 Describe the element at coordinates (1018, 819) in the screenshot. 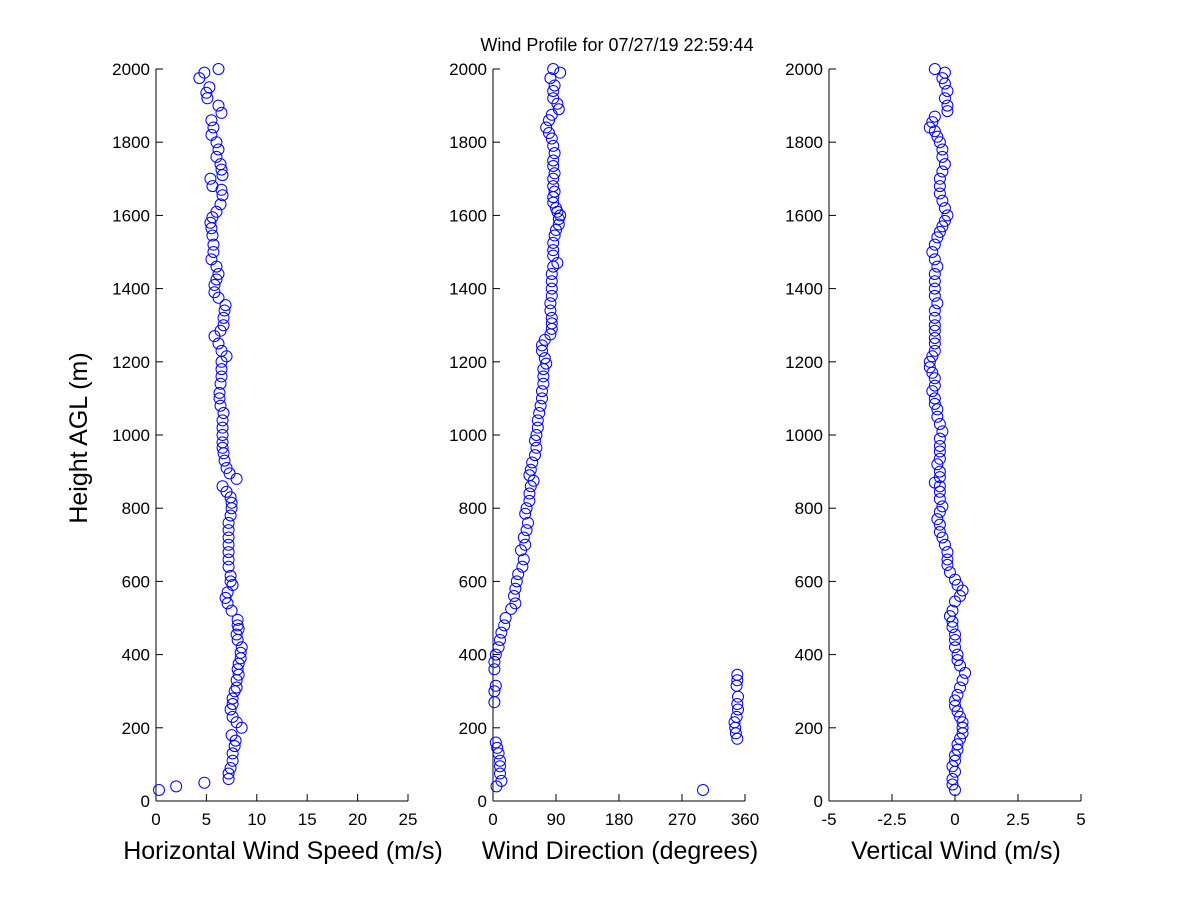

I see `x-tick-label: 2.5` at that location.